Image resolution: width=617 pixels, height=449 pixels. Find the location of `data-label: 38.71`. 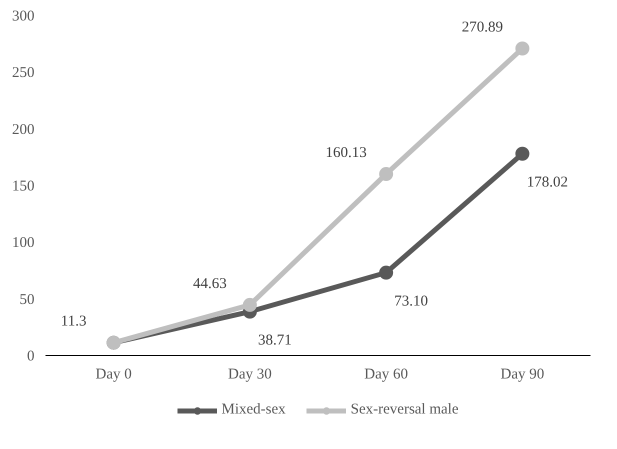

data-label: 38.71 is located at coordinates (275, 340).